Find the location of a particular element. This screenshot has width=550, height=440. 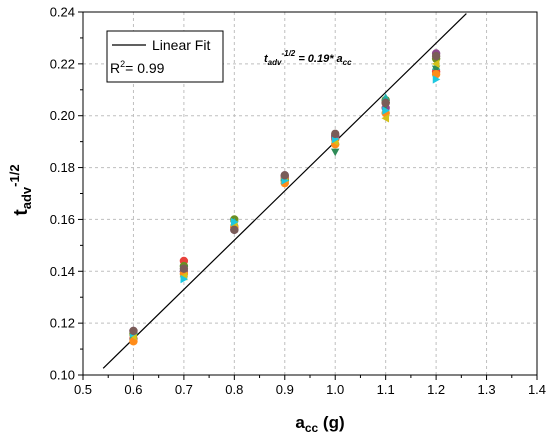

x-tick-label: 0.9 is located at coordinates (285, 389).